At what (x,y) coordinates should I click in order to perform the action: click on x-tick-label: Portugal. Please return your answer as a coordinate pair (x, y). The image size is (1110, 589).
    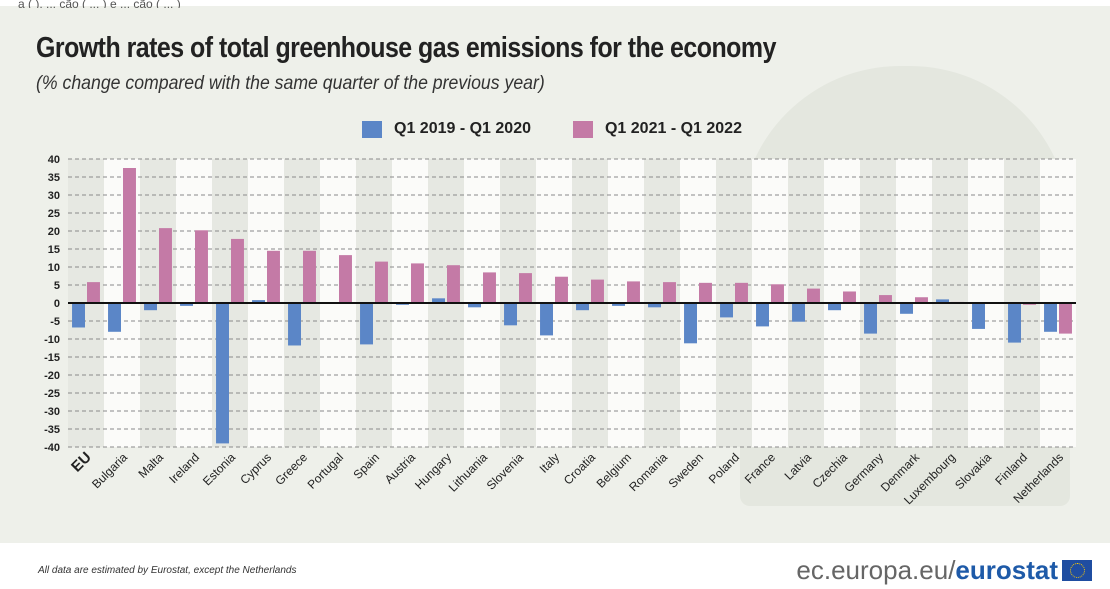
    Looking at the image, I should click on (326, 471).